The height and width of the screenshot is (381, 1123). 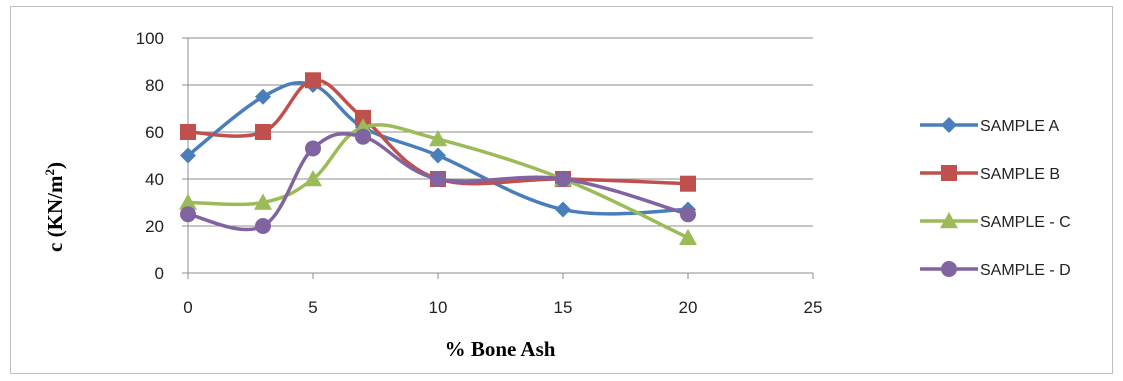 What do you see at coordinates (438, 307) in the screenshot?
I see `x-tick-label: 10` at bounding box center [438, 307].